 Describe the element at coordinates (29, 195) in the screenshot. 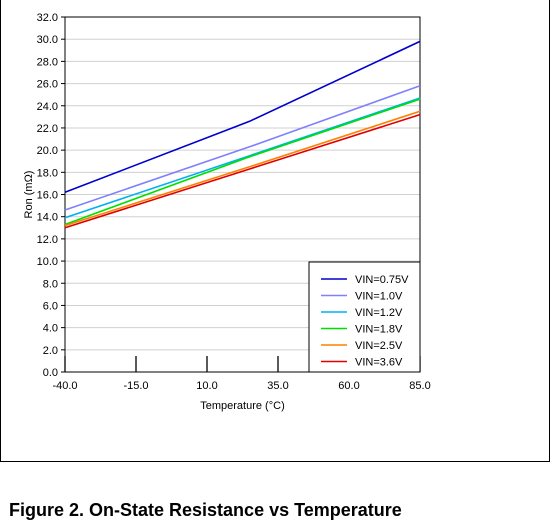

I see `y-axis-label: Ron (mΩ)` at that location.